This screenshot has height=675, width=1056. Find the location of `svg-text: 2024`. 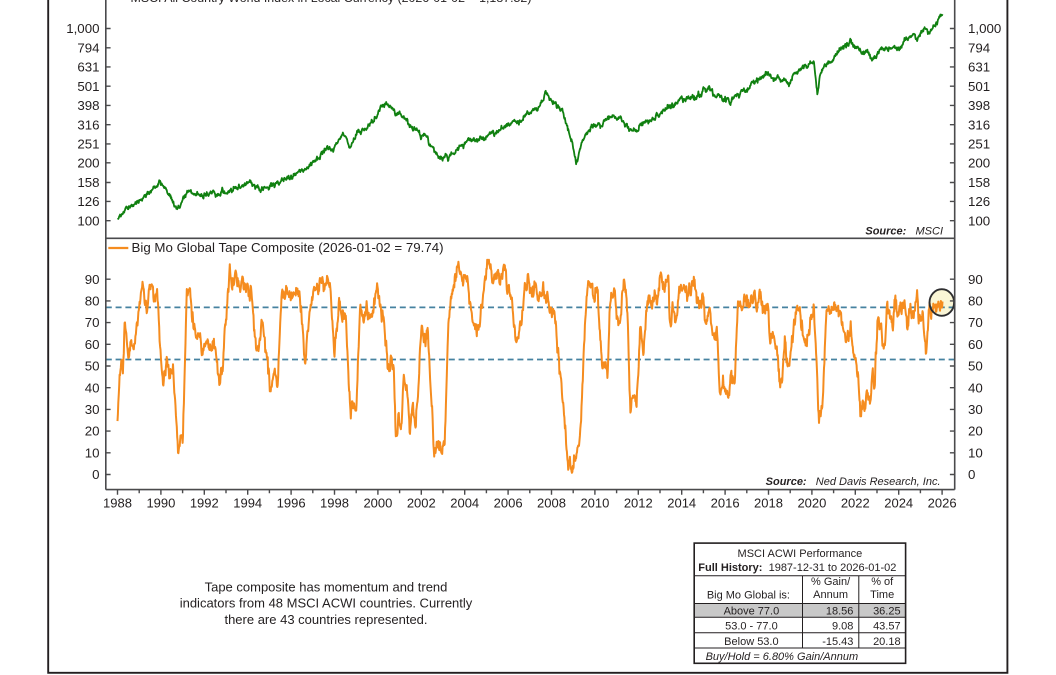

svg-text: 2024 is located at coordinates (898, 503).